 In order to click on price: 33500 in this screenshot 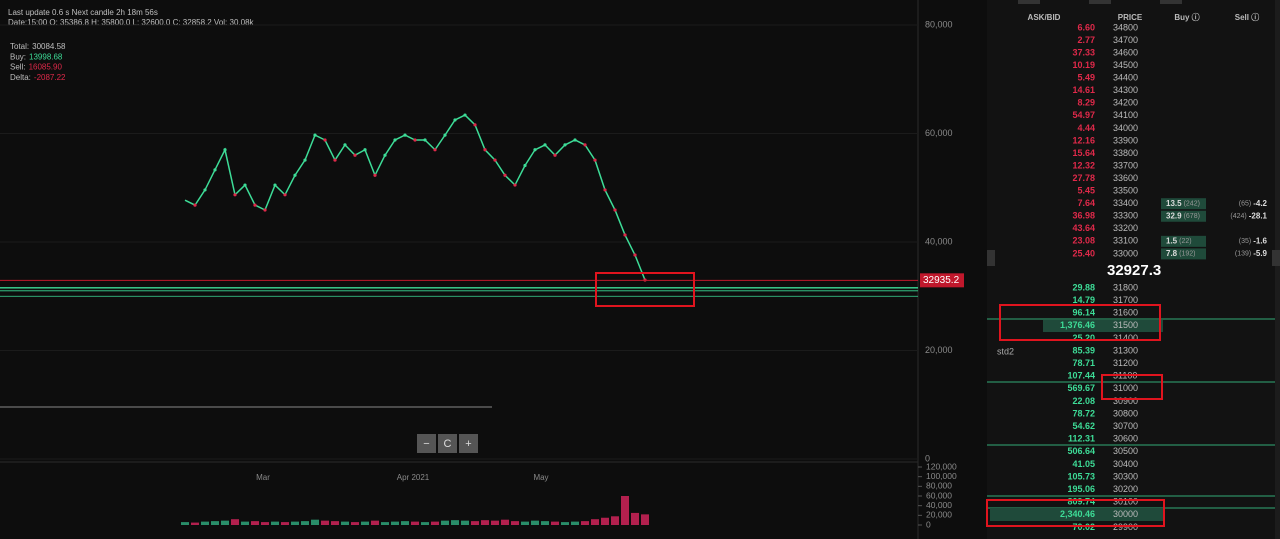, I will do `click(1125, 191)`.